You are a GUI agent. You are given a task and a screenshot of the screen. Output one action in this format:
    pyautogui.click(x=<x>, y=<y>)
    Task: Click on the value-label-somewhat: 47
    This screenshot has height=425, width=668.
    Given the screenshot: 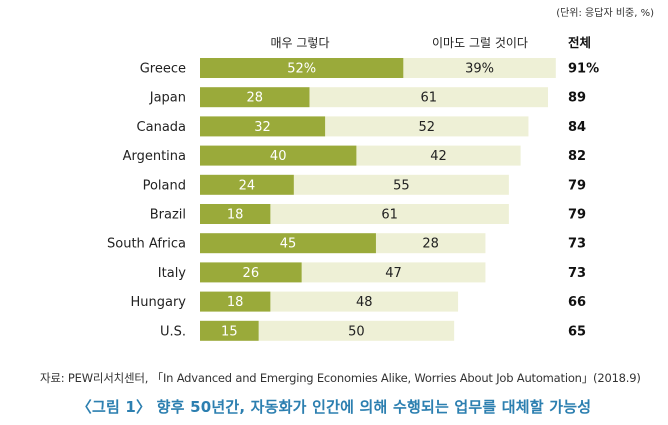 What is the action you would take?
    pyautogui.click(x=393, y=273)
    